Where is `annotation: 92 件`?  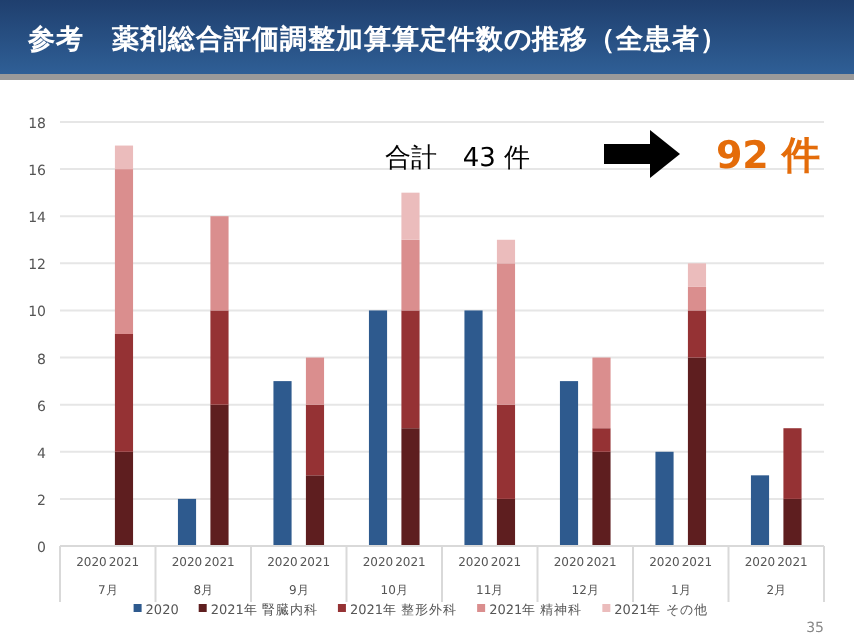 annotation: 92 件 is located at coordinates (767, 156).